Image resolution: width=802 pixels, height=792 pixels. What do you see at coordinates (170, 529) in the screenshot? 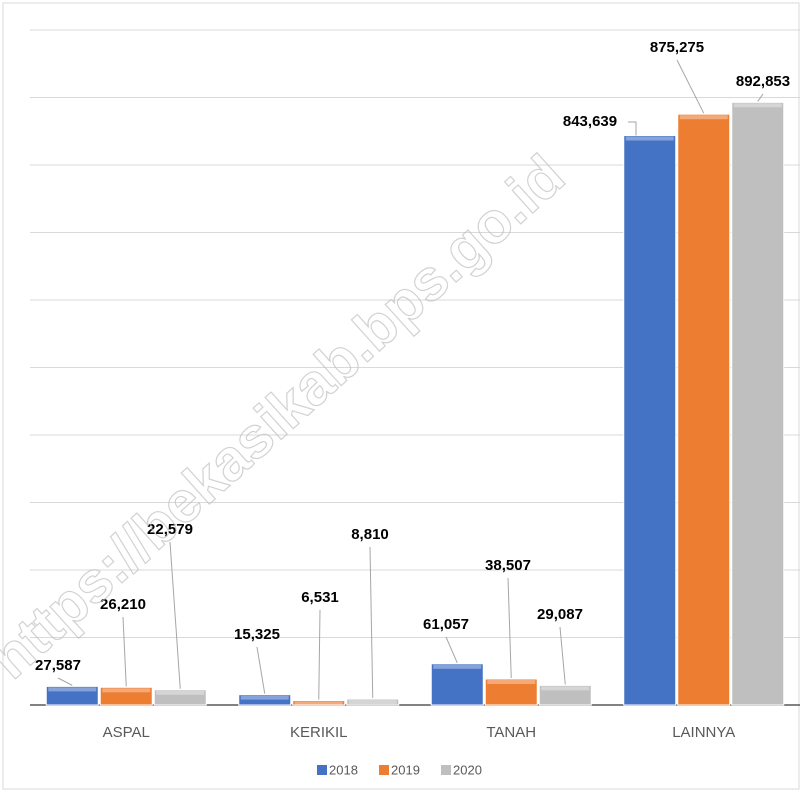
I see `data-label: 22,579` at bounding box center [170, 529].